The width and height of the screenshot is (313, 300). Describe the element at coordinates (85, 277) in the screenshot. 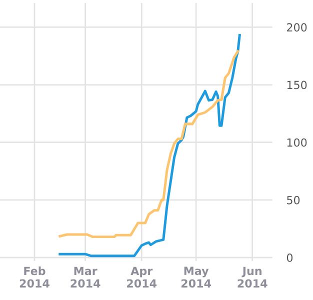

I see `x-tick-label: Mar 2014` at that location.